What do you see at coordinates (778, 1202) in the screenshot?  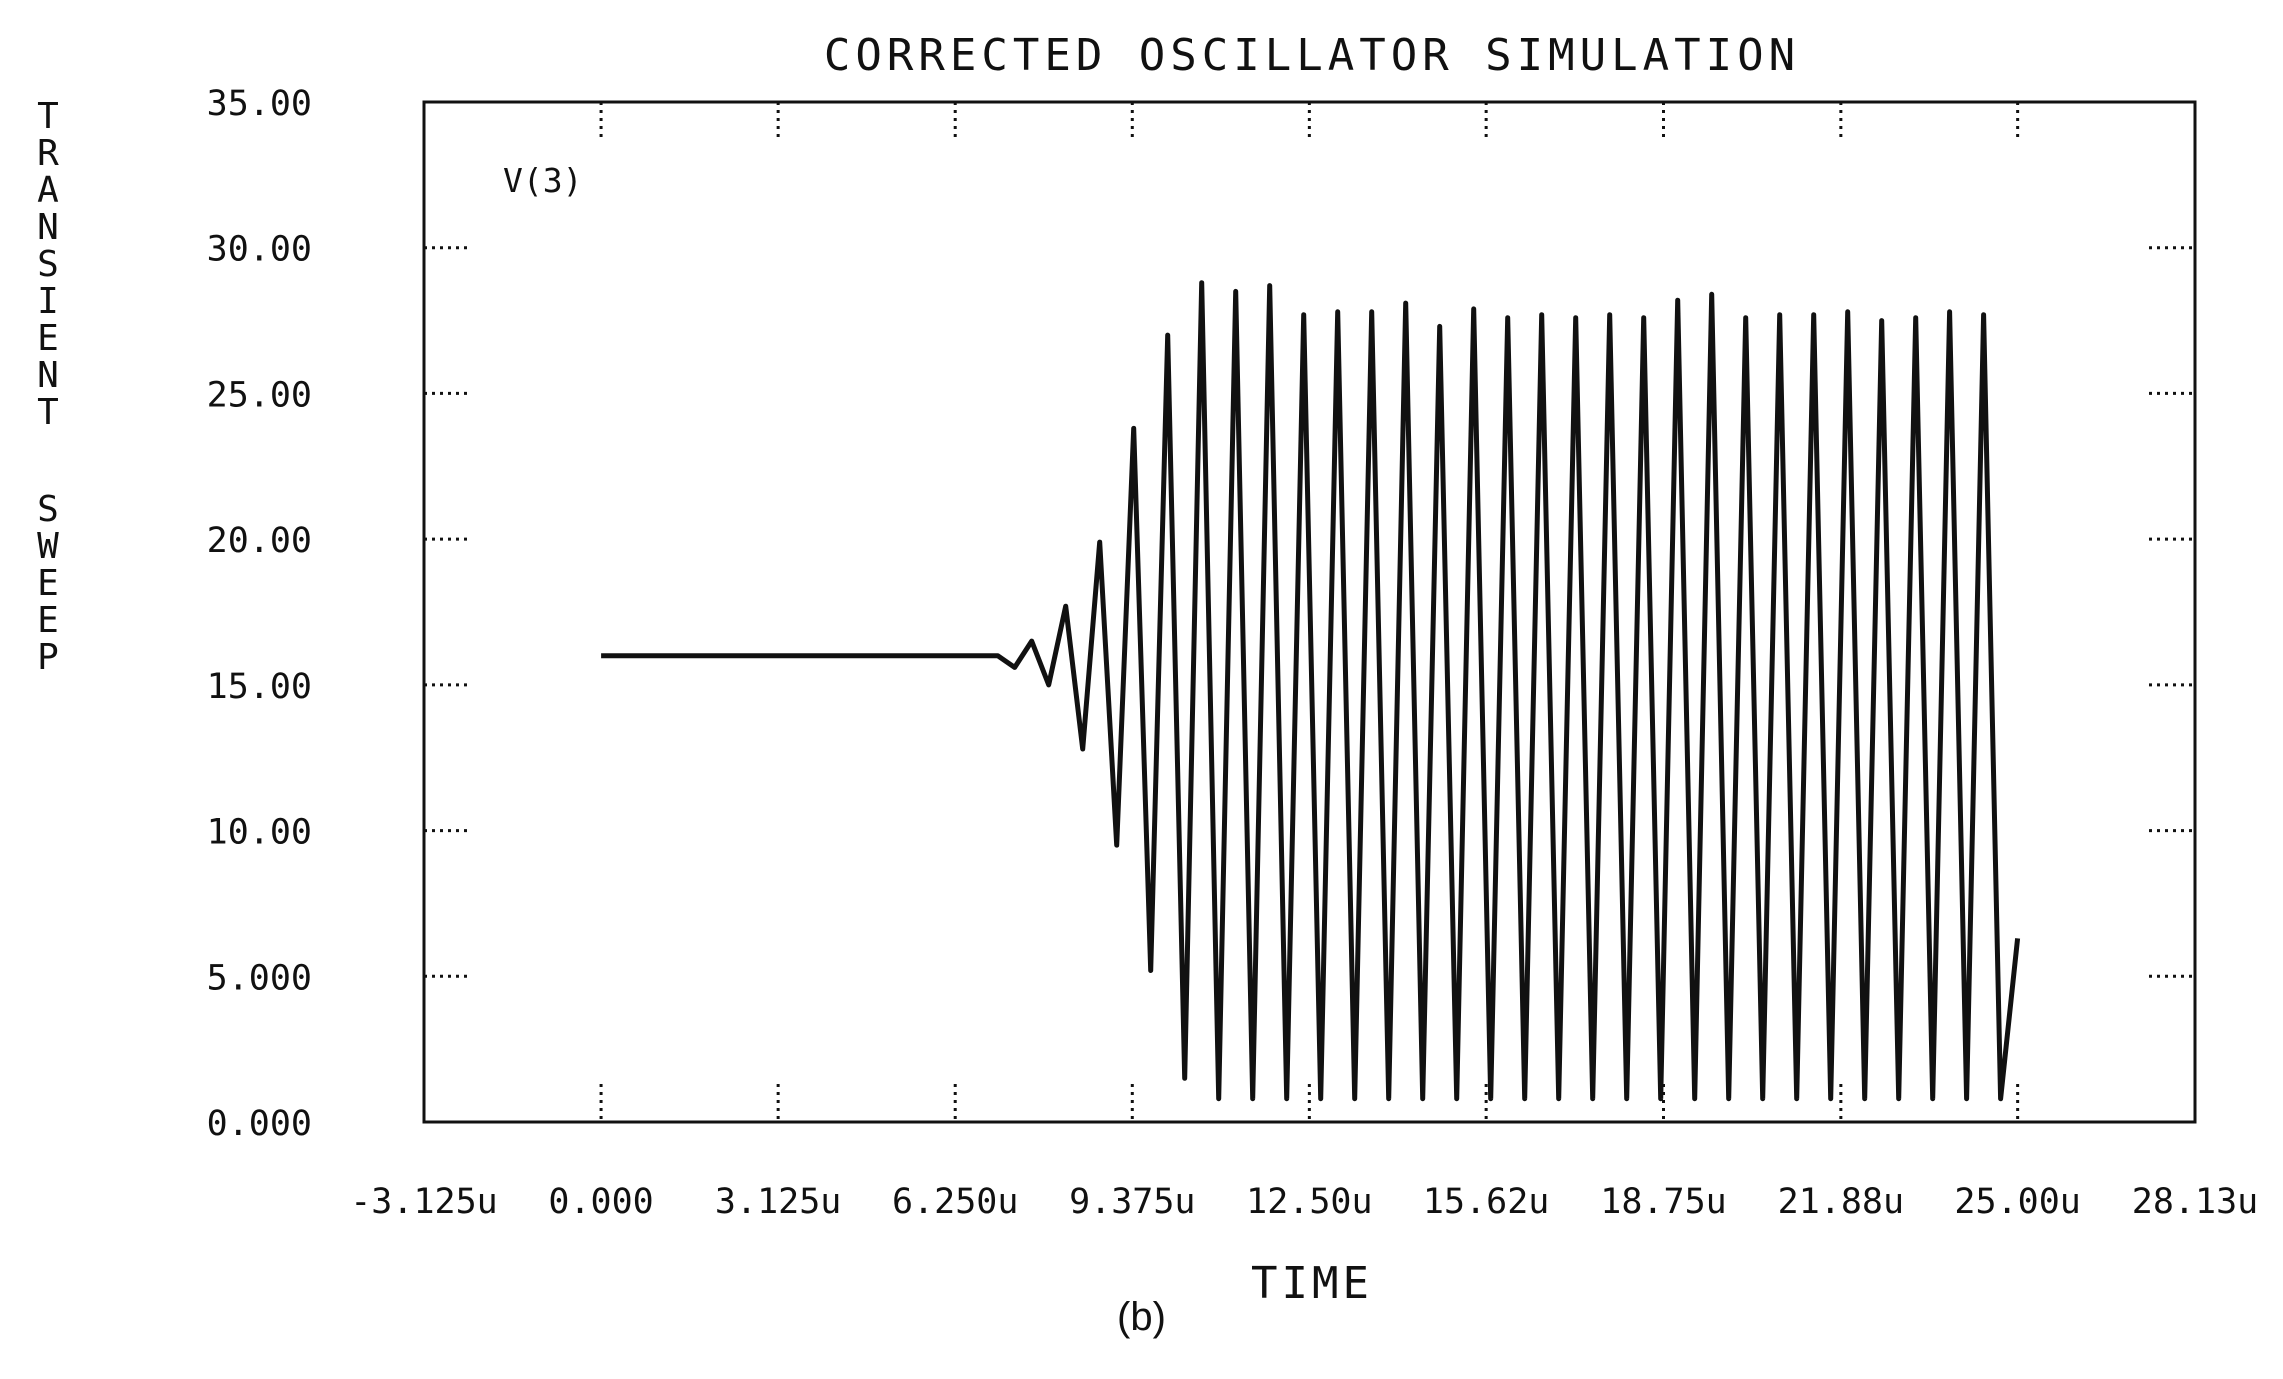 I see `x-tick-label: 3.125u` at bounding box center [778, 1202].